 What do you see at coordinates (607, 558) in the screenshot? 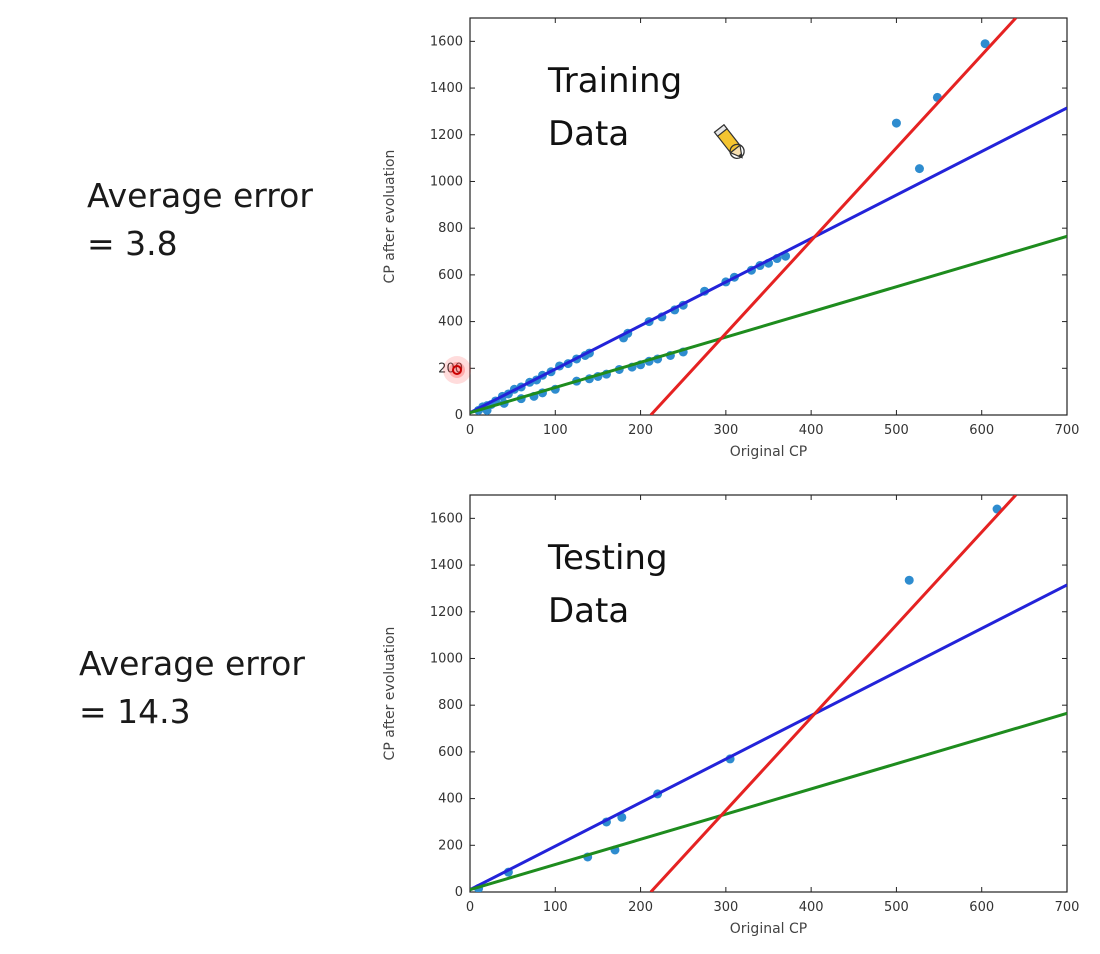
I see `chart-annotation-line: Testing` at bounding box center [607, 558].